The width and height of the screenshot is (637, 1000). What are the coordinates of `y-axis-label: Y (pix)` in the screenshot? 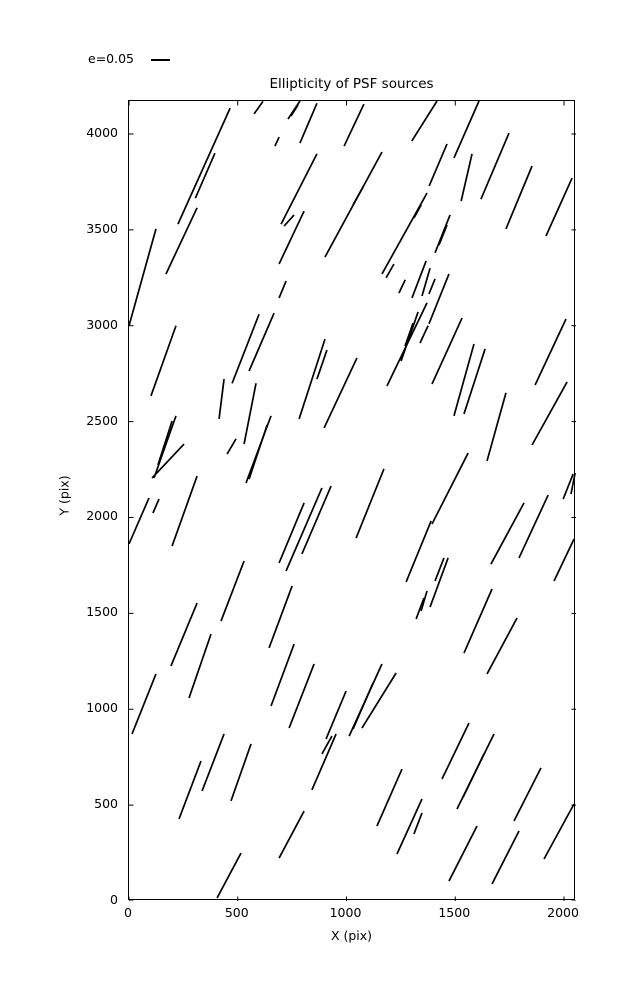 It's located at (64, 495).